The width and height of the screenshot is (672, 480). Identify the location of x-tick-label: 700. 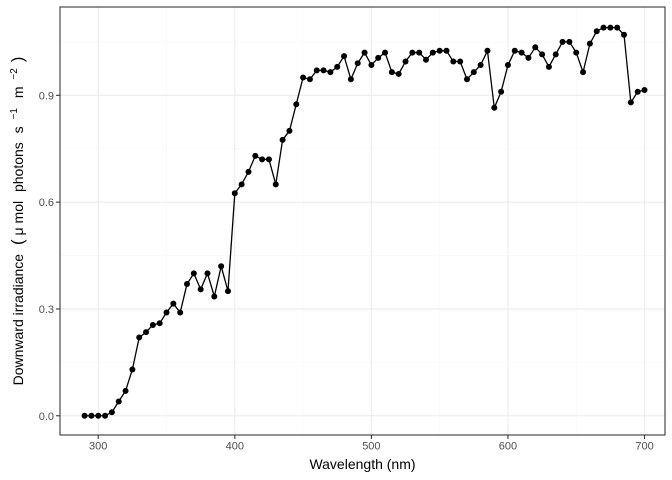
(644, 447).